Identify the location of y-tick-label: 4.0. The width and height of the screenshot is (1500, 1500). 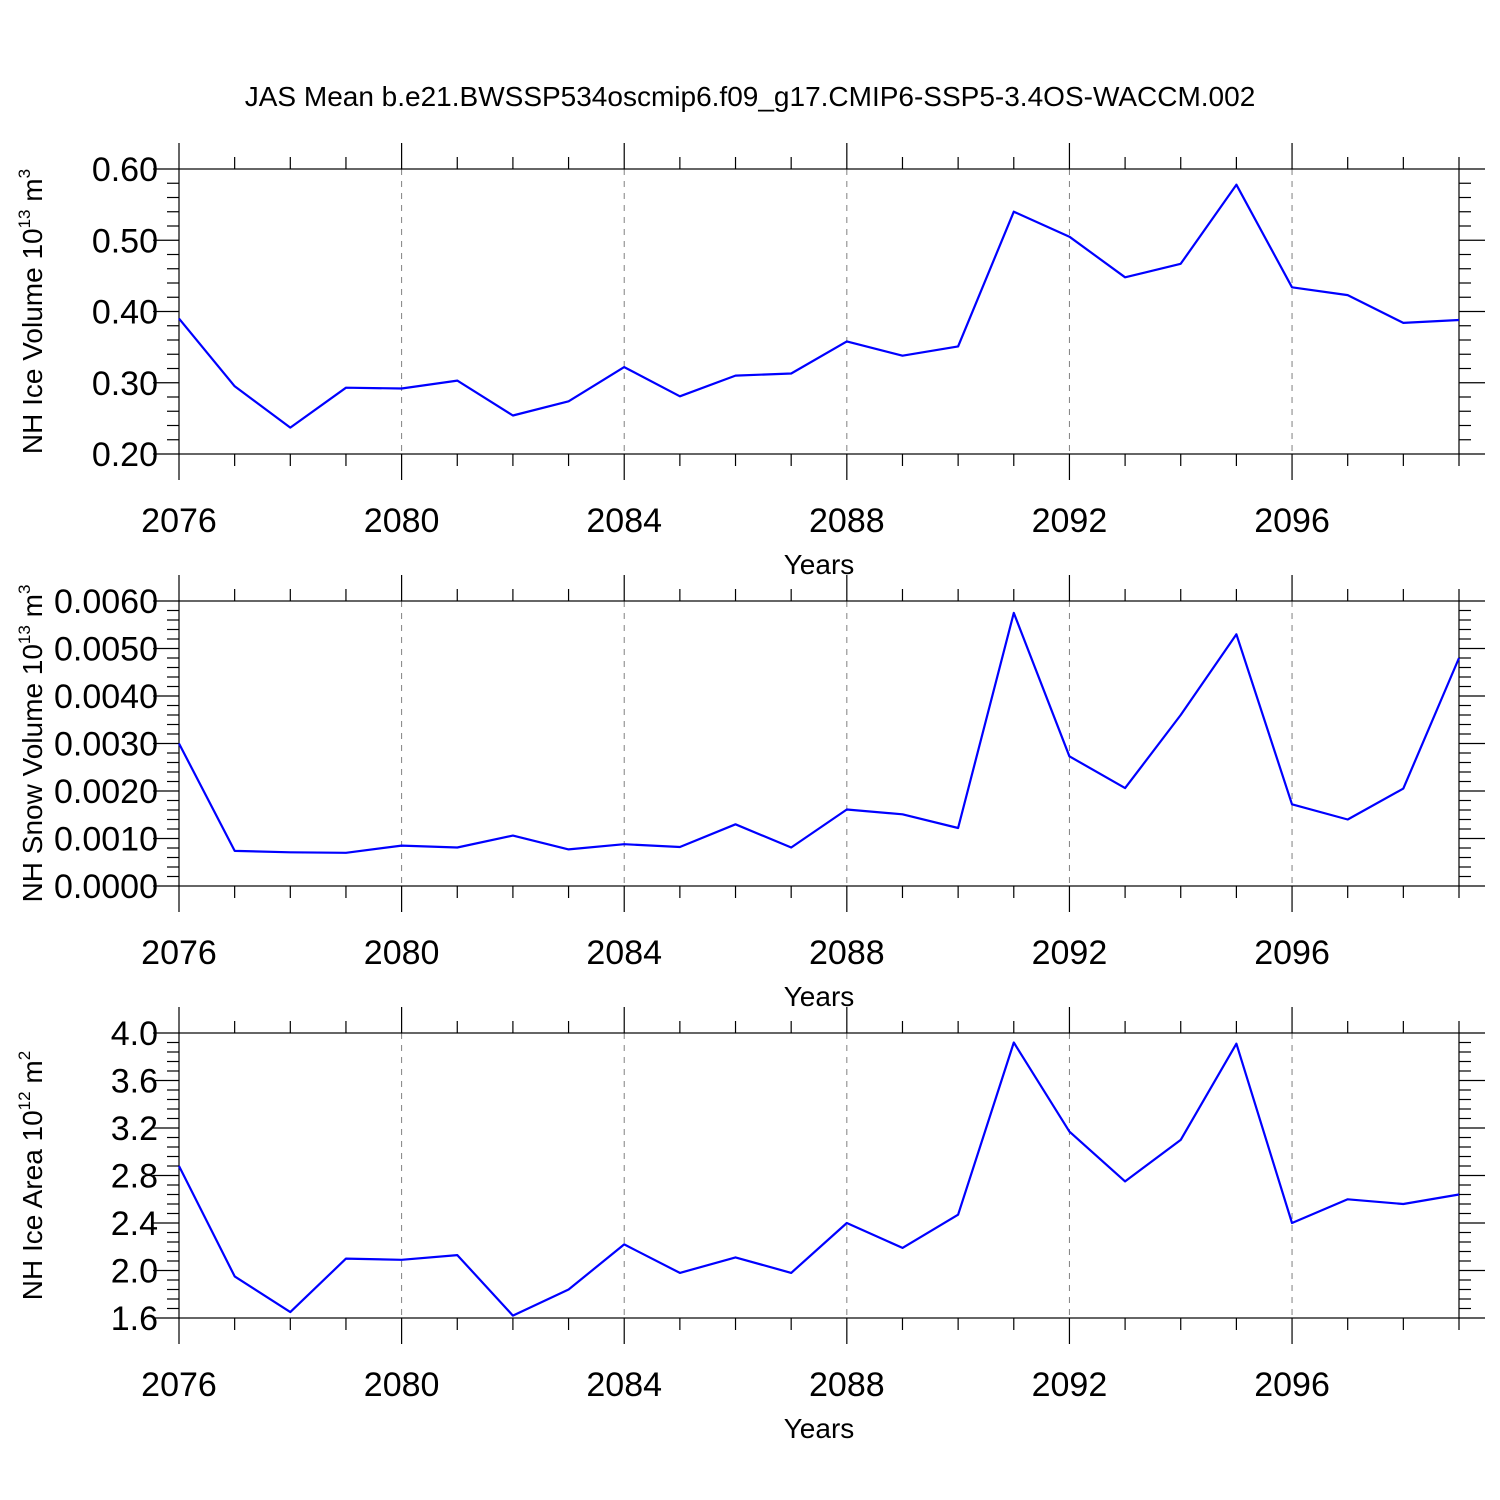
(134, 1034).